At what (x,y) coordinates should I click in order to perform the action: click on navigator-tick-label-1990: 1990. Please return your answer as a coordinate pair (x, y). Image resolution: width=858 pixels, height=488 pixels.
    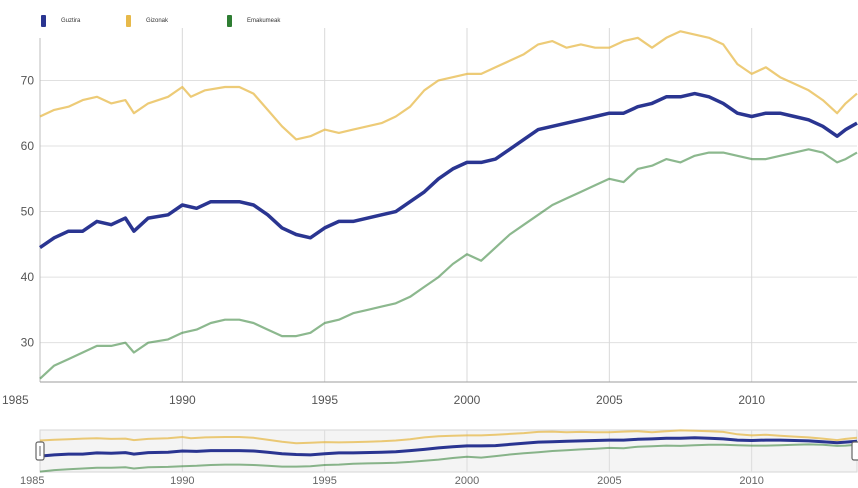
    Looking at the image, I should click on (182, 481).